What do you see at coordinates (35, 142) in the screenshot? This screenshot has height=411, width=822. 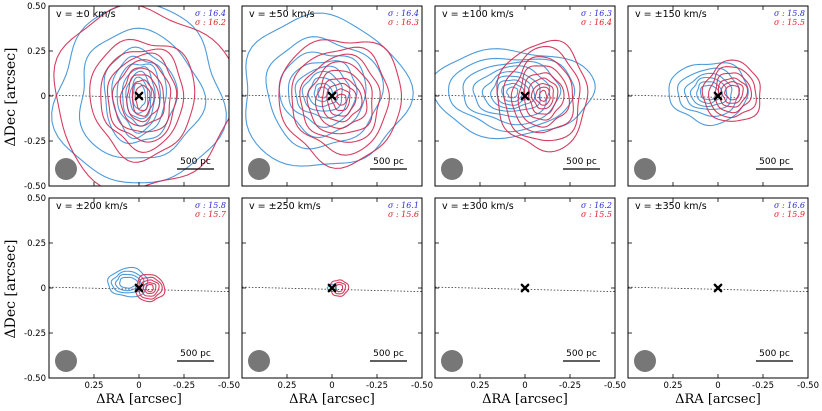 I see `y-tick-label: -0.25` at bounding box center [35, 142].